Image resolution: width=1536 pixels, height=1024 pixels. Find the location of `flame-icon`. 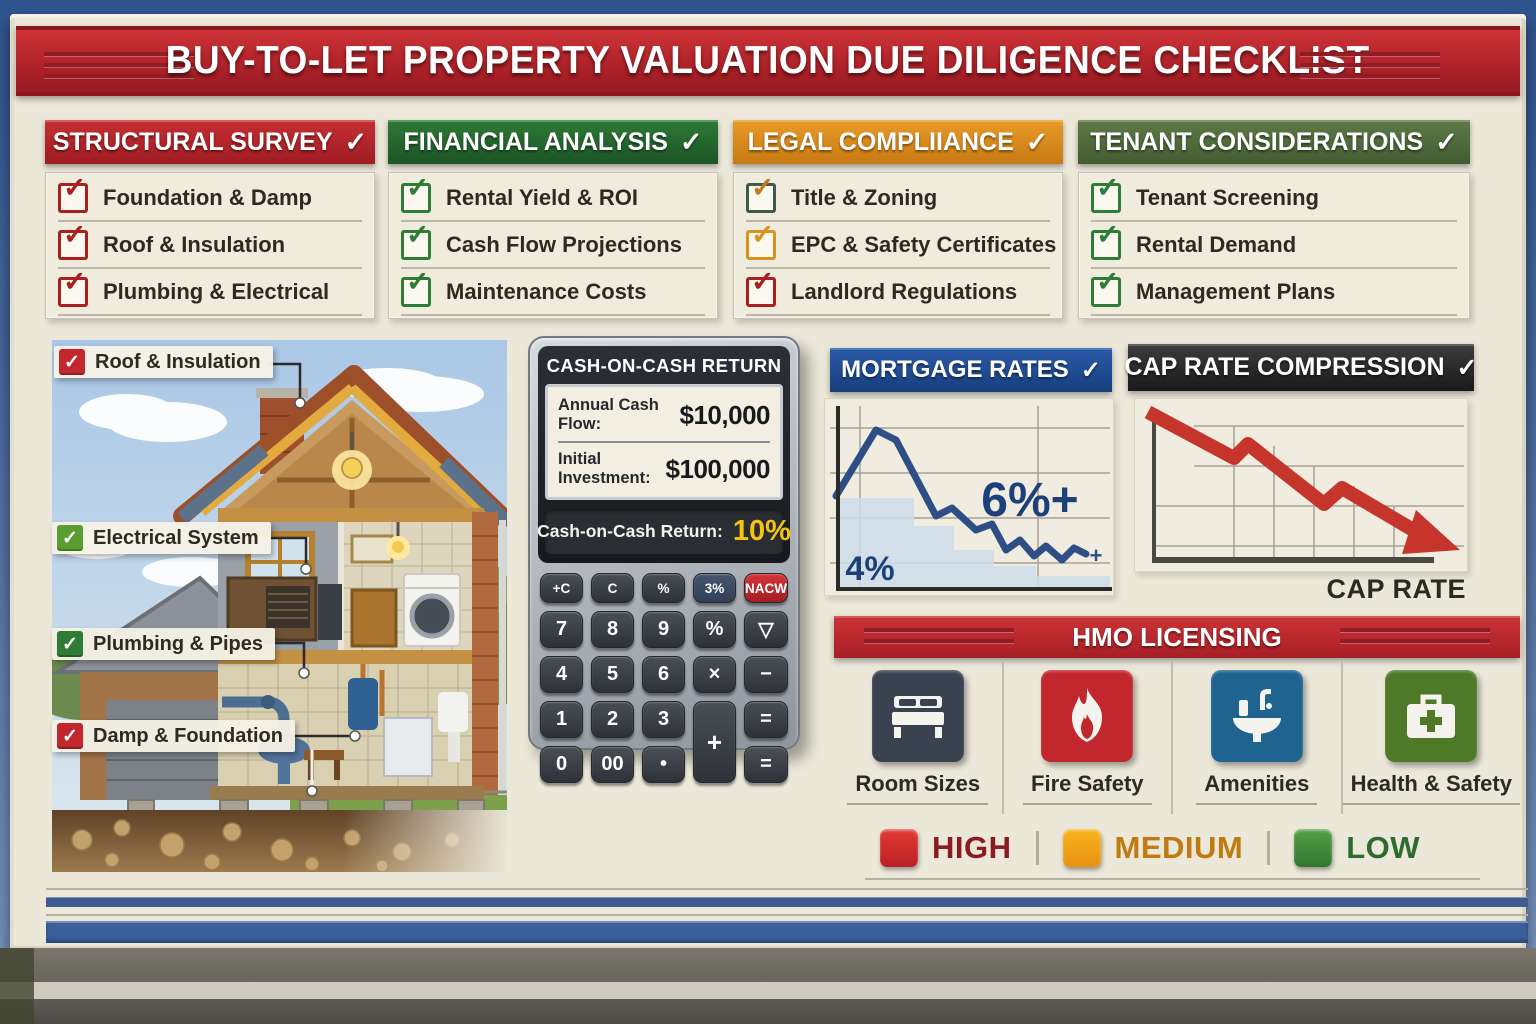

flame-icon is located at coordinates (1087, 716).